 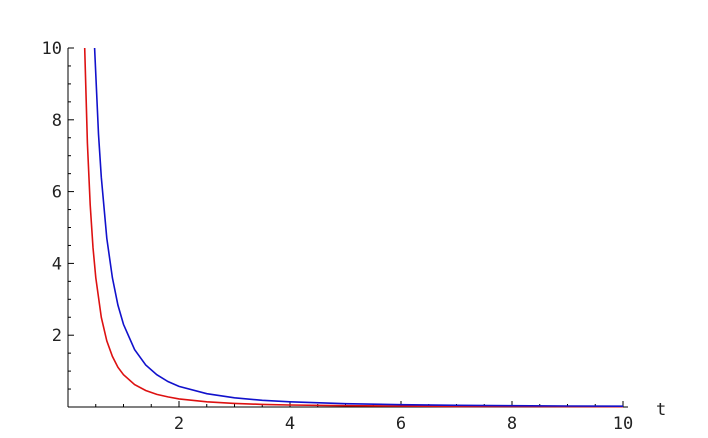 I want to click on y-tick-label: 6, so click(x=57, y=193).